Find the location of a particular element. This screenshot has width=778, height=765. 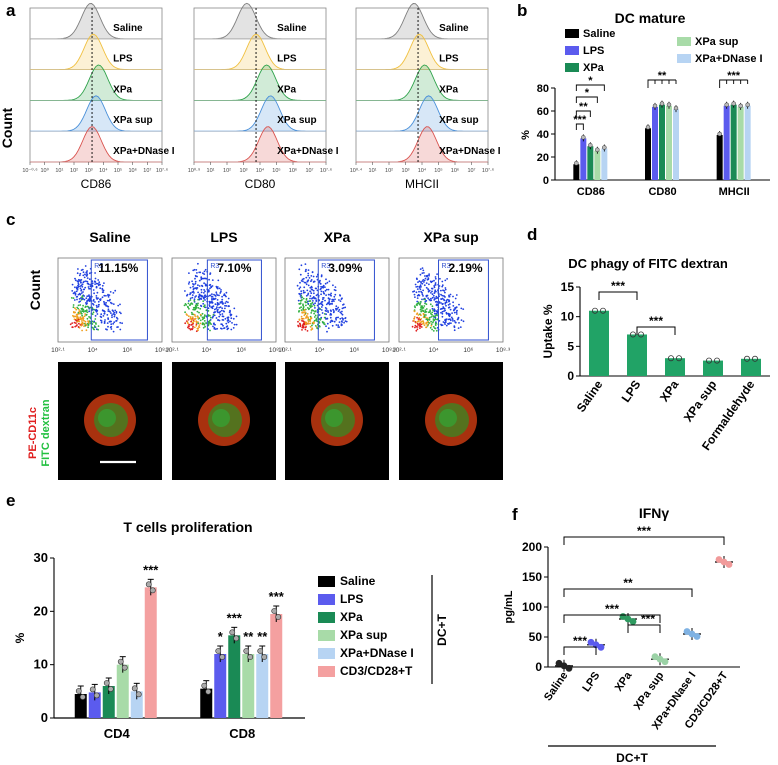

x-tick-label: 10⁷ is located at coordinates (147, 170).